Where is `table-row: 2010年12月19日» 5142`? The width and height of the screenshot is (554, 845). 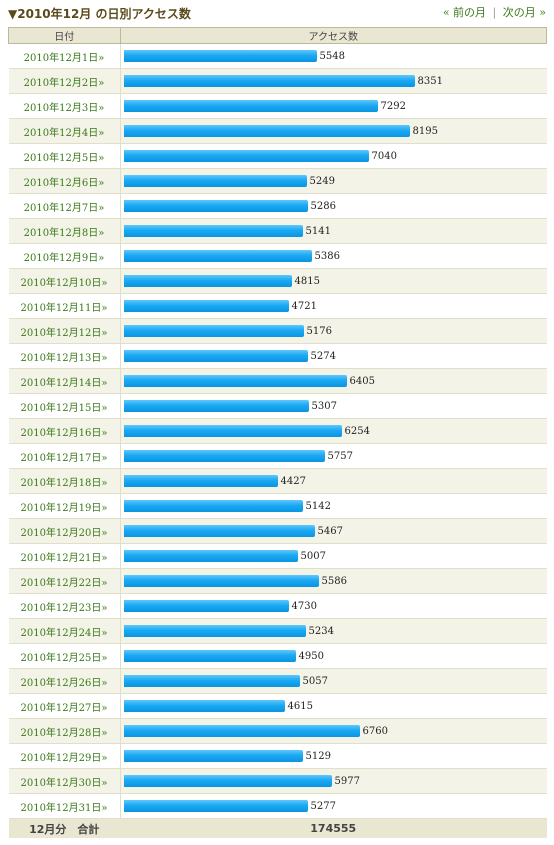 table-row: 2010年12月19日» 5142 is located at coordinates (277, 506).